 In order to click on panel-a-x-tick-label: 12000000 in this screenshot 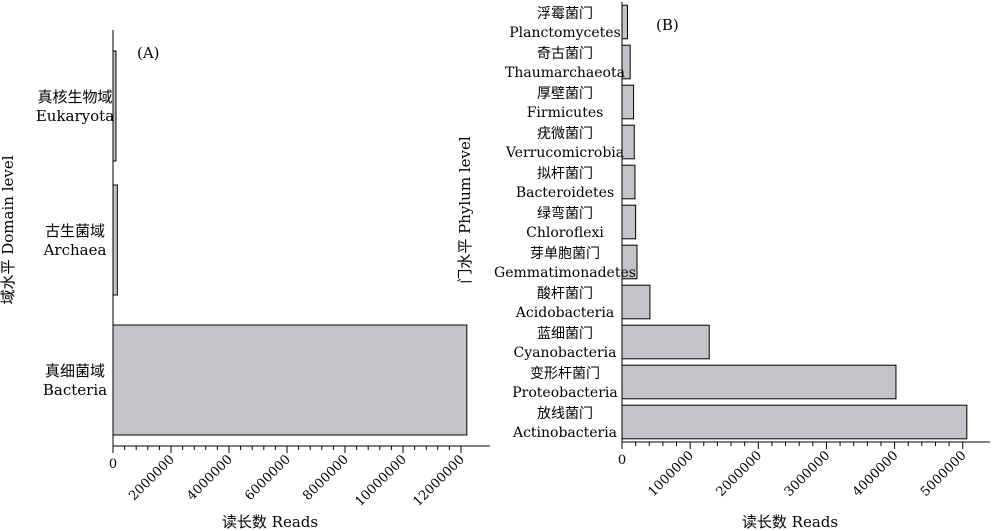, I will do `click(438, 480)`.